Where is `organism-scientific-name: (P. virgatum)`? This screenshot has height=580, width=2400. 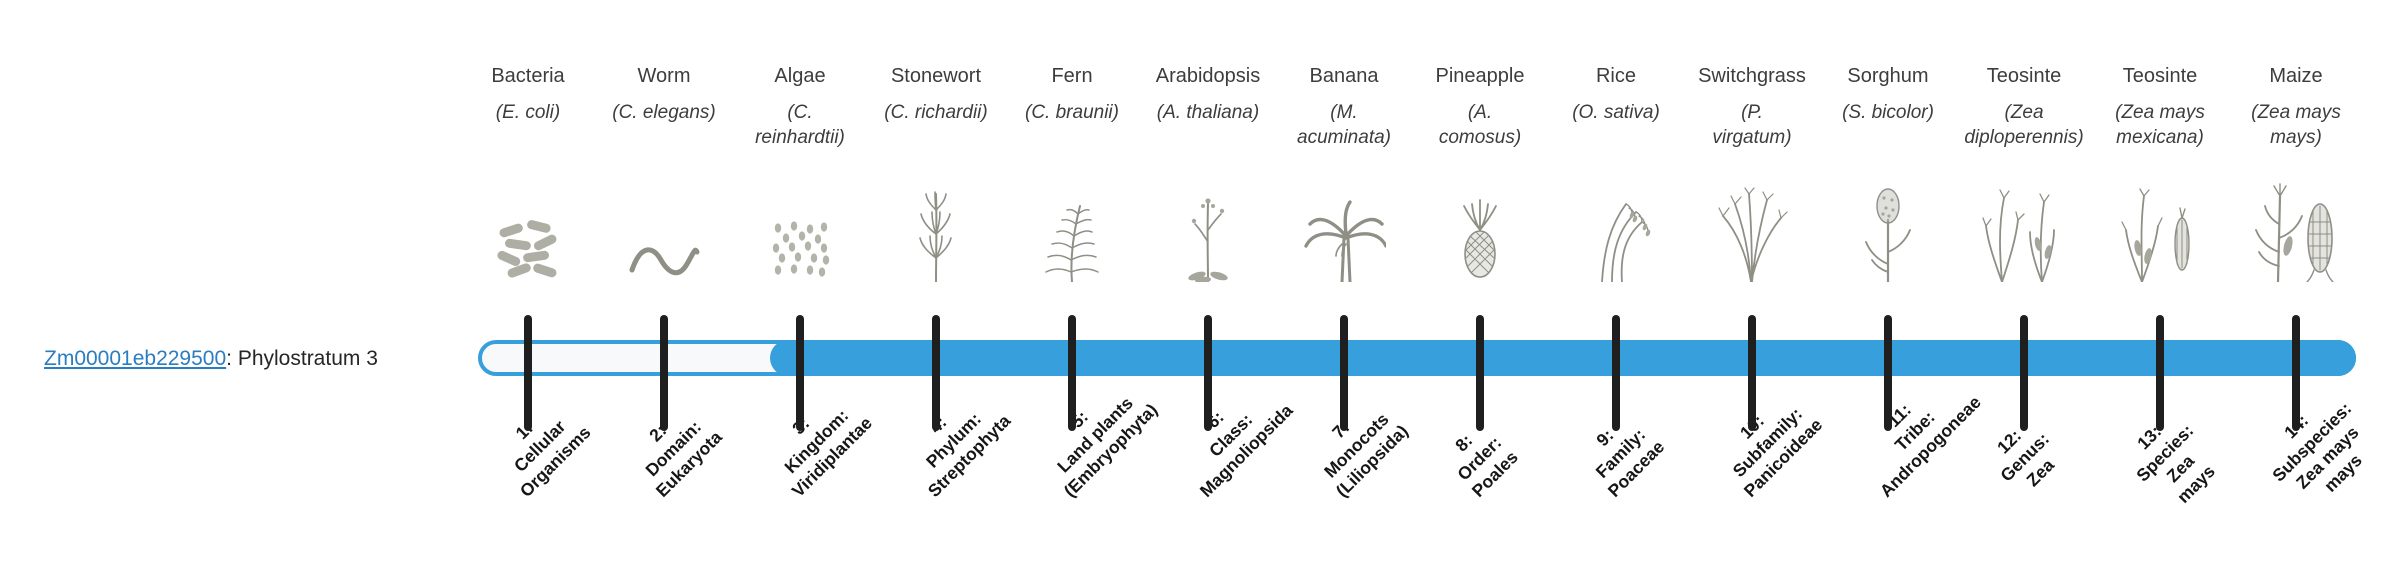
organism-scientific-name: (P. virgatum) is located at coordinates (1752, 125).